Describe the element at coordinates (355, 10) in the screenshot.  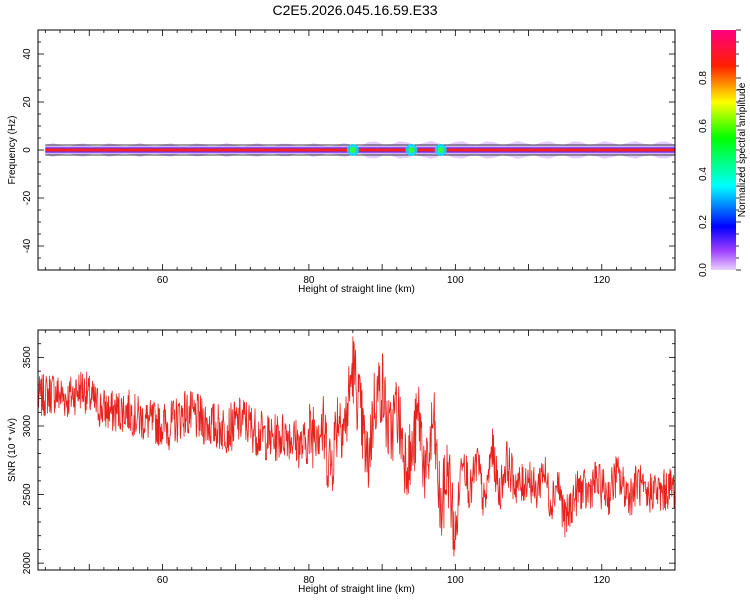
I see `chart-title: C2E5.2026.045.16.59.E33` at that location.